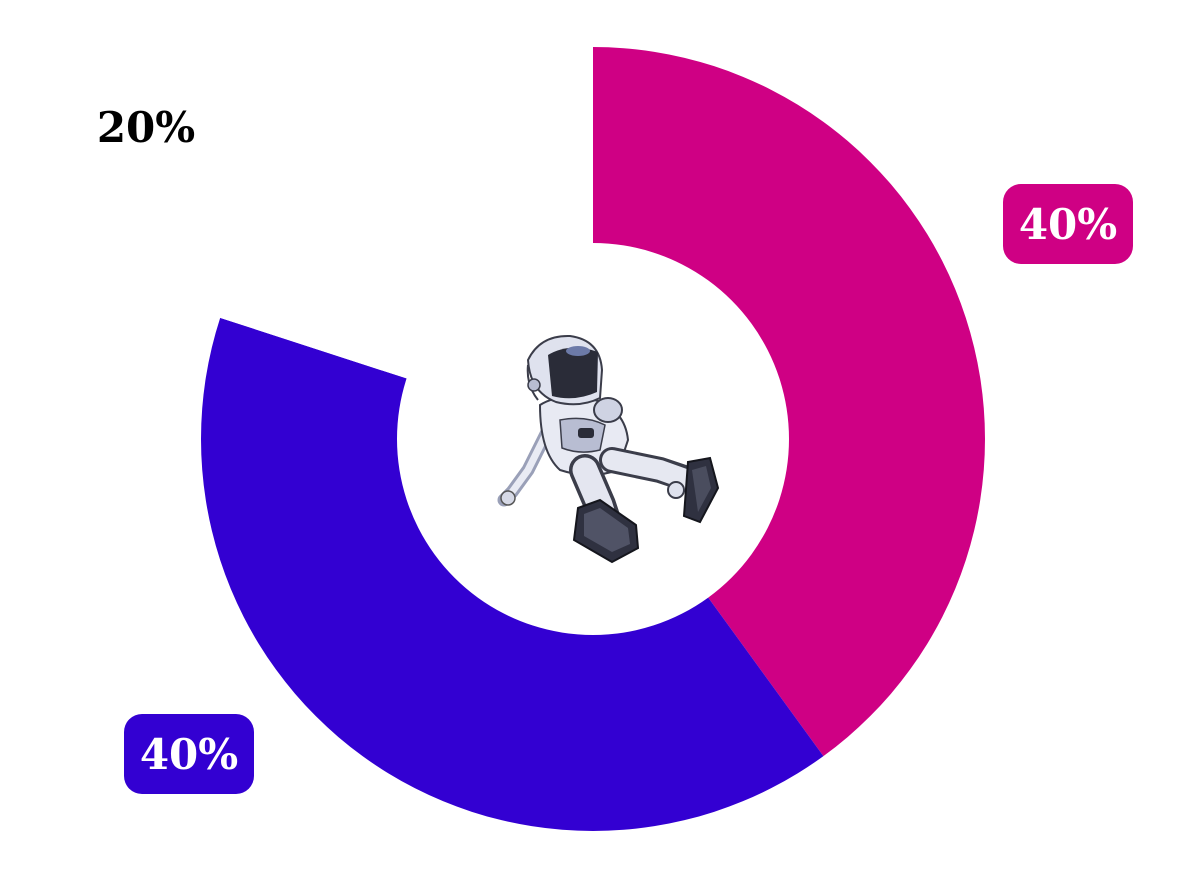  I want to click on slice-label-text-2: 40%, so click(189, 754).